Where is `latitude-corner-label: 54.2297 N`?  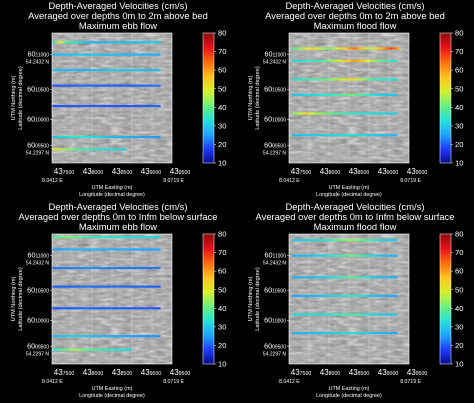 latitude-corner-label: 54.2297 N is located at coordinates (274, 153).